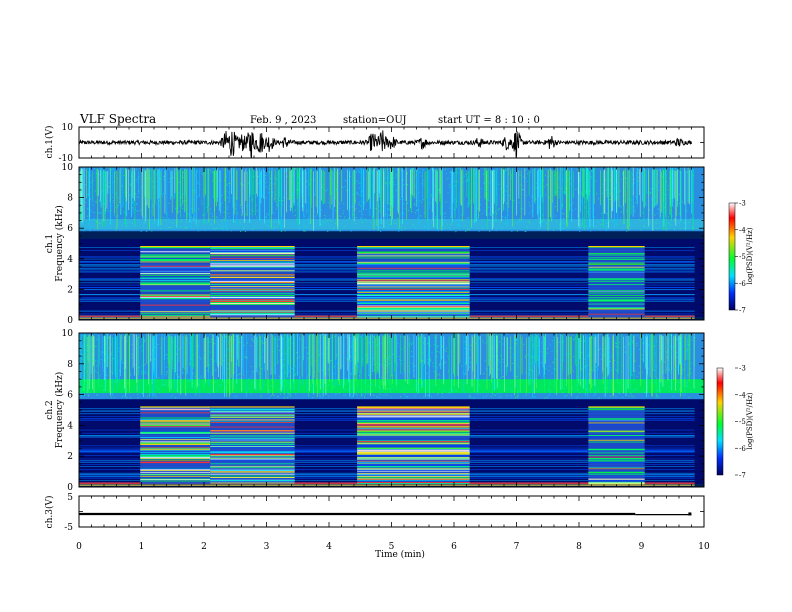  Describe the element at coordinates (49, 142) in the screenshot. I see `ch1-waveform-ylabel: ch.1(V)` at that location.